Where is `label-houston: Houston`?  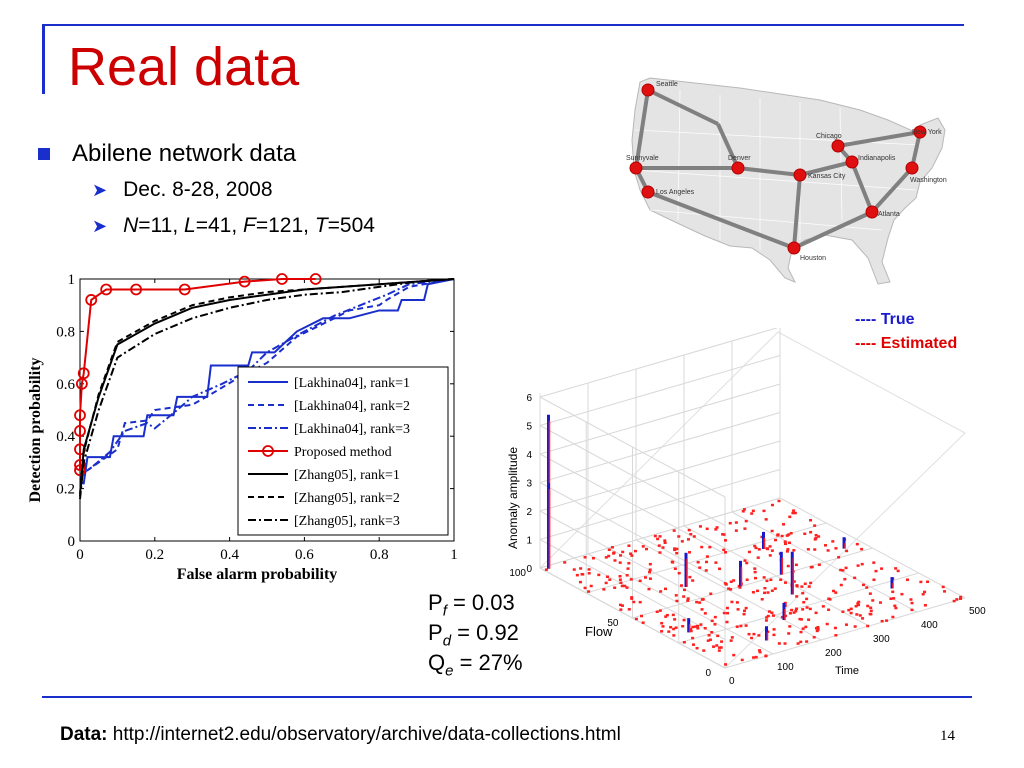
label-houston: Houston is located at coordinates (813, 258).